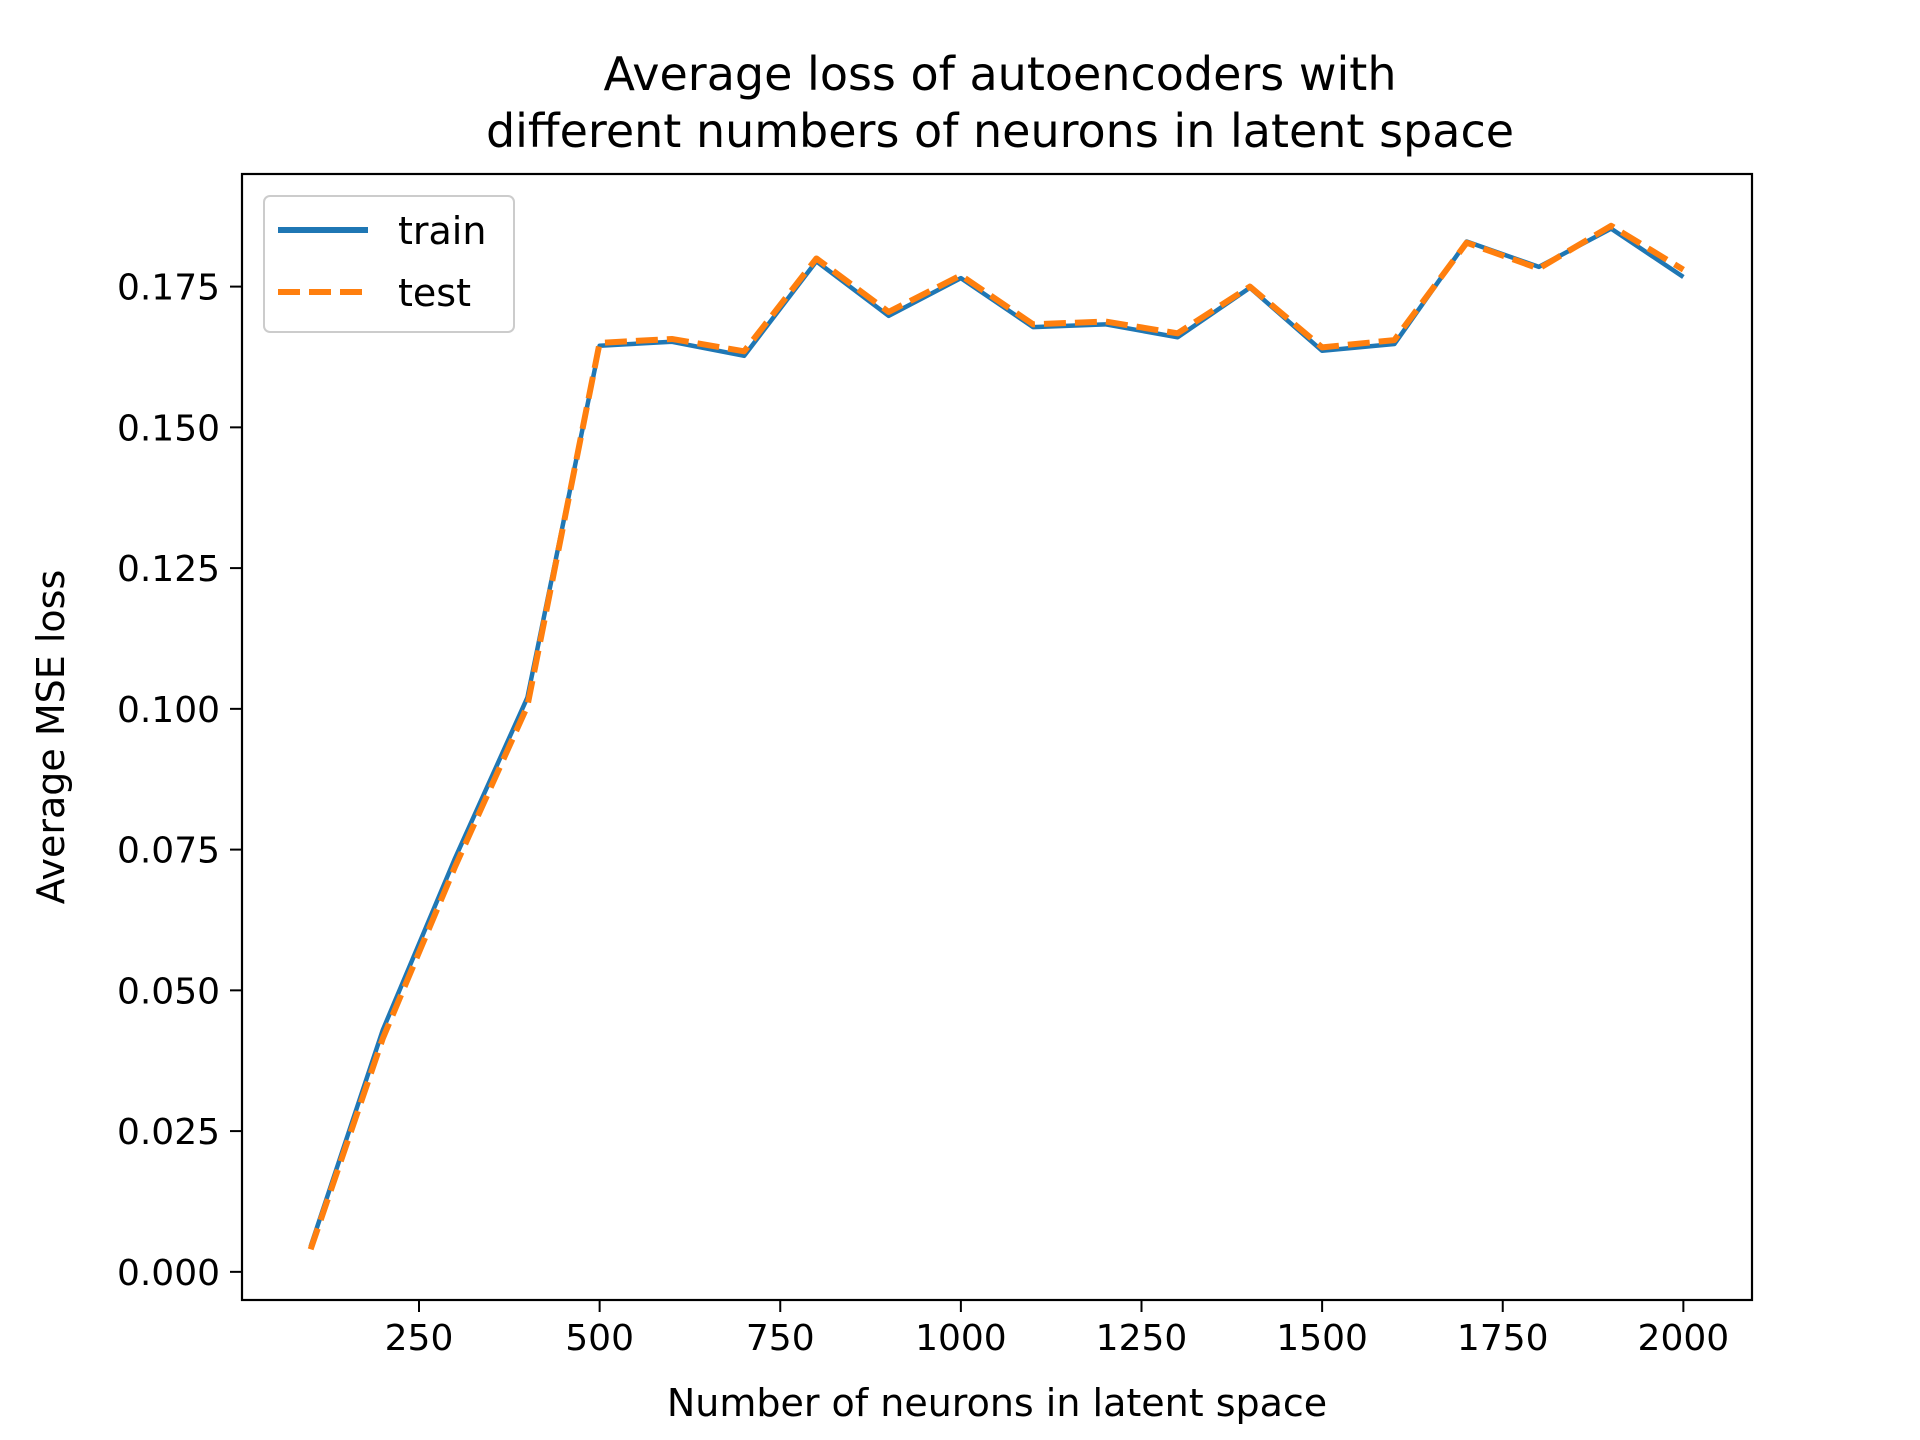 The width and height of the screenshot is (1920, 1440). What do you see at coordinates (168, 710) in the screenshot?
I see `y-tick-label: 0.100` at bounding box center [168, 710].